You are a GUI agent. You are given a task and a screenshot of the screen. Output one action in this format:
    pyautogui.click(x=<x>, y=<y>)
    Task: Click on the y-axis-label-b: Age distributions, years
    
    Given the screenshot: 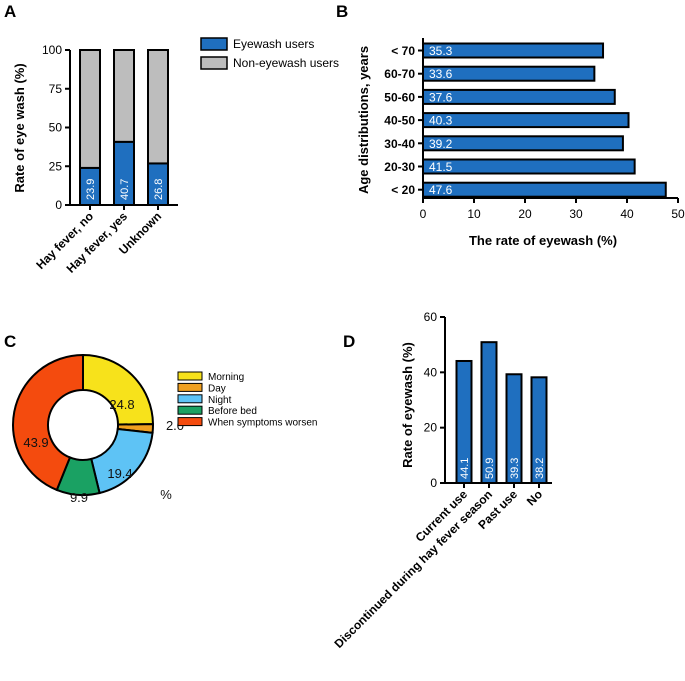 What is the action you would take?
    pyautogui.click(x=363, y=120)
    